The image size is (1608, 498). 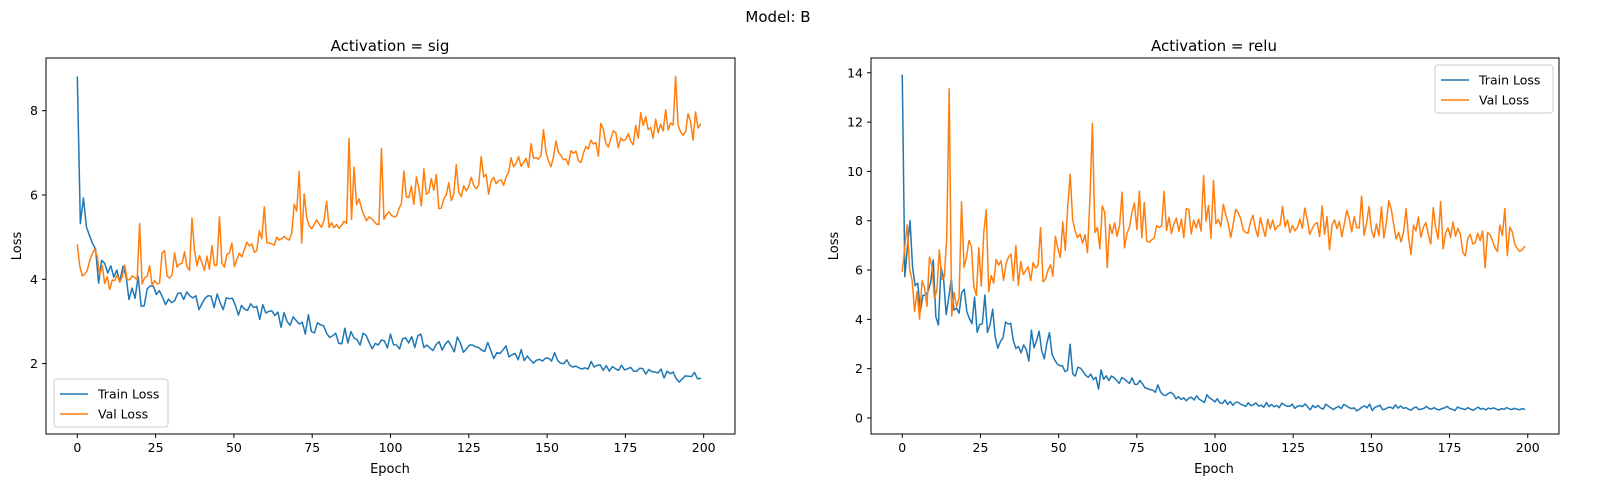 I want to click on relu-chart-xtick-label: 25, so click(x=981, y=447).